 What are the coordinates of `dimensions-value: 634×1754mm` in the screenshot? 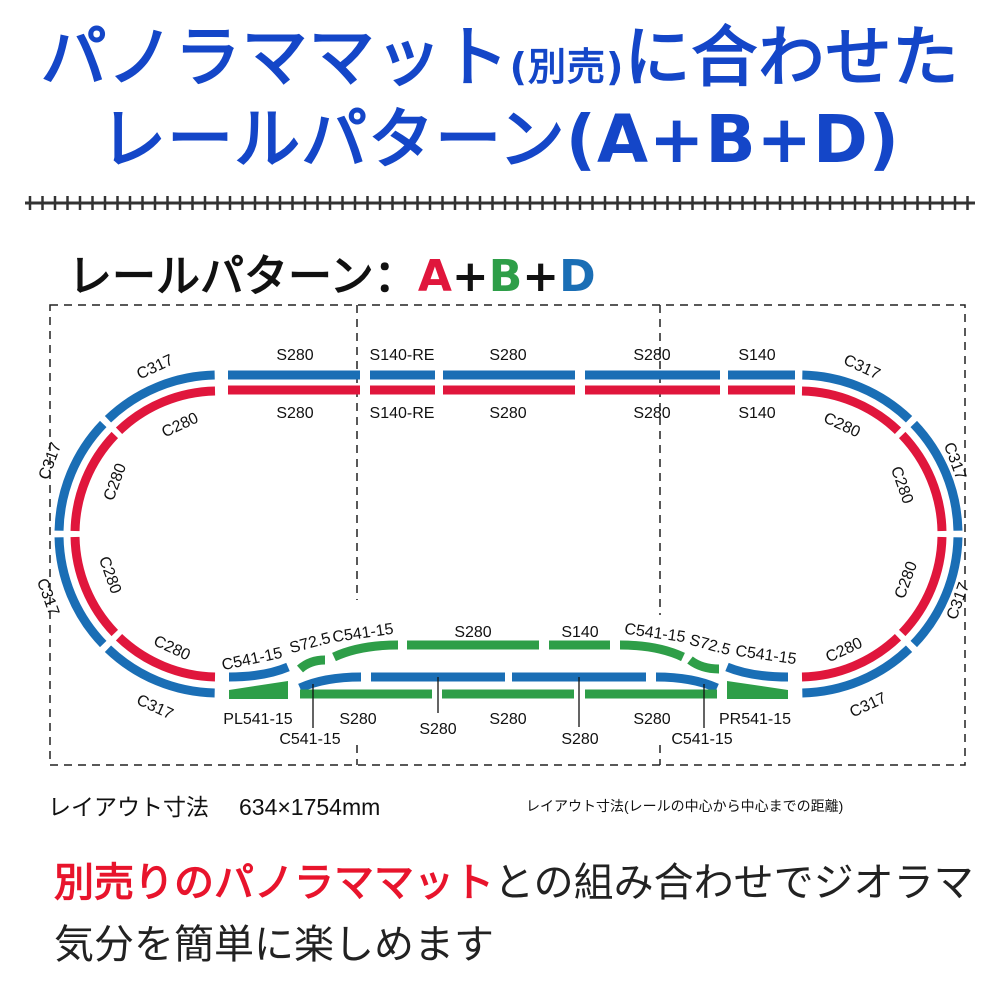 It's located at (310, 807).